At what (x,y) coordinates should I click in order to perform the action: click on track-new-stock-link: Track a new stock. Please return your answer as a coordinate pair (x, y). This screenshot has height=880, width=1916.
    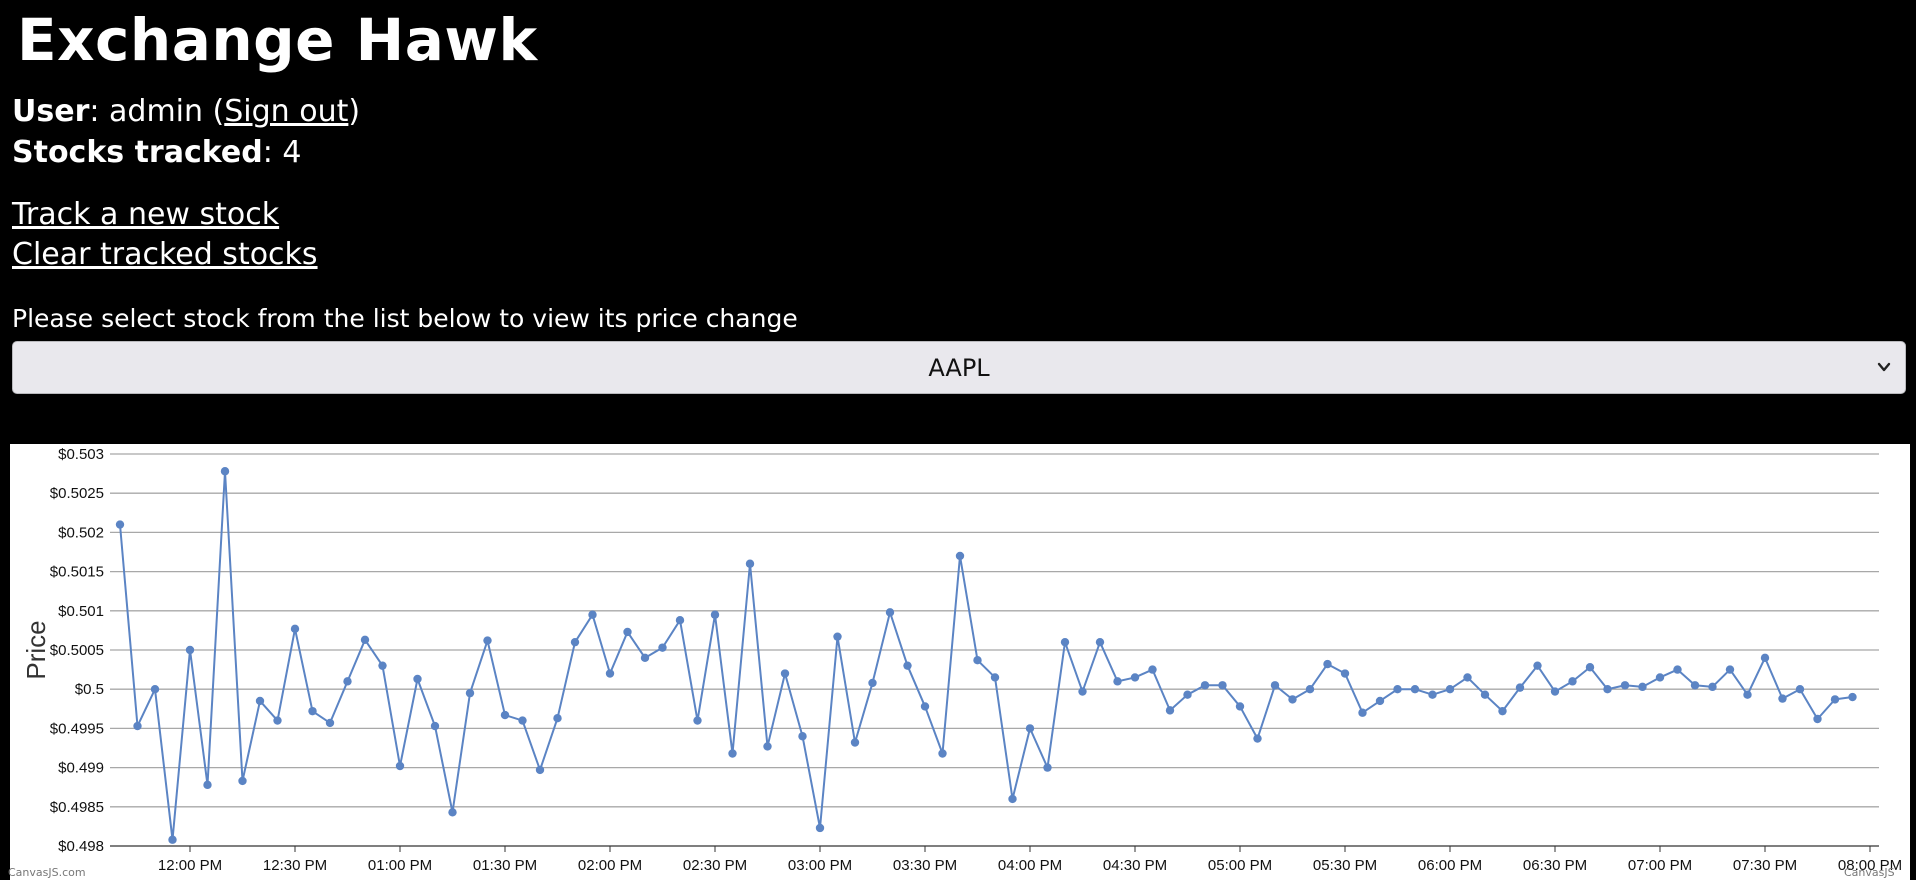
    Looking at the image, I should click on (146, 214).